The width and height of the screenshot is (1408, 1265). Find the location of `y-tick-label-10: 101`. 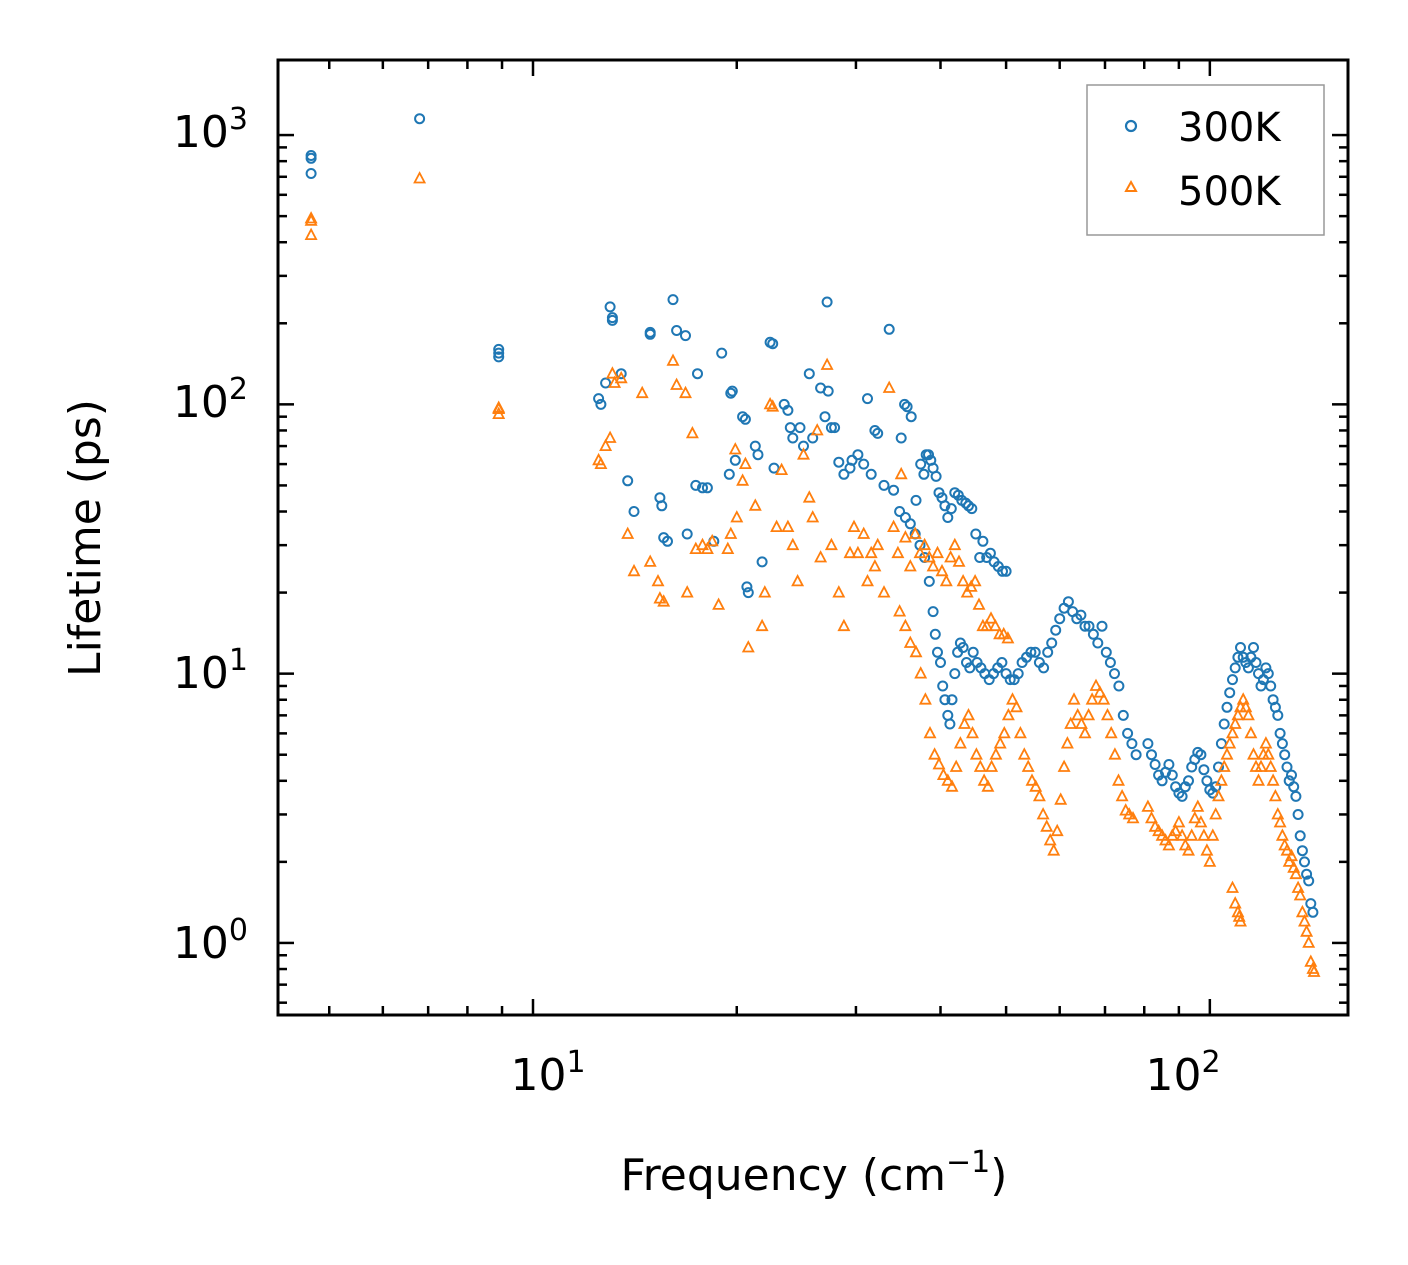

y-tick-label-10: 101 is located at coordinates (210, 671).